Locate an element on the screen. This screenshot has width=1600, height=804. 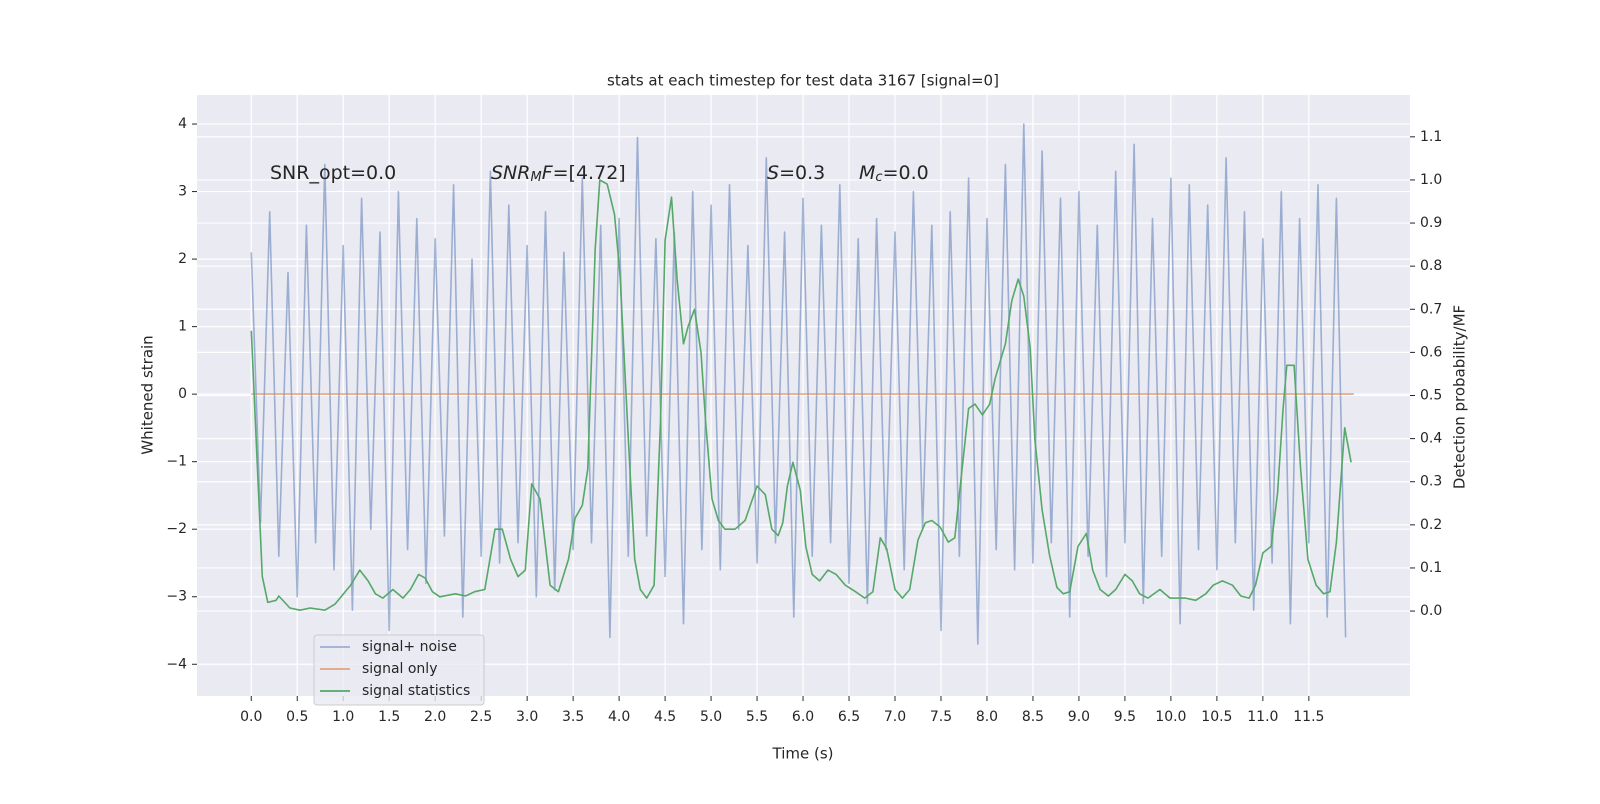
y2-tick-label: 0.0 is located at coordinates (1431, 611).